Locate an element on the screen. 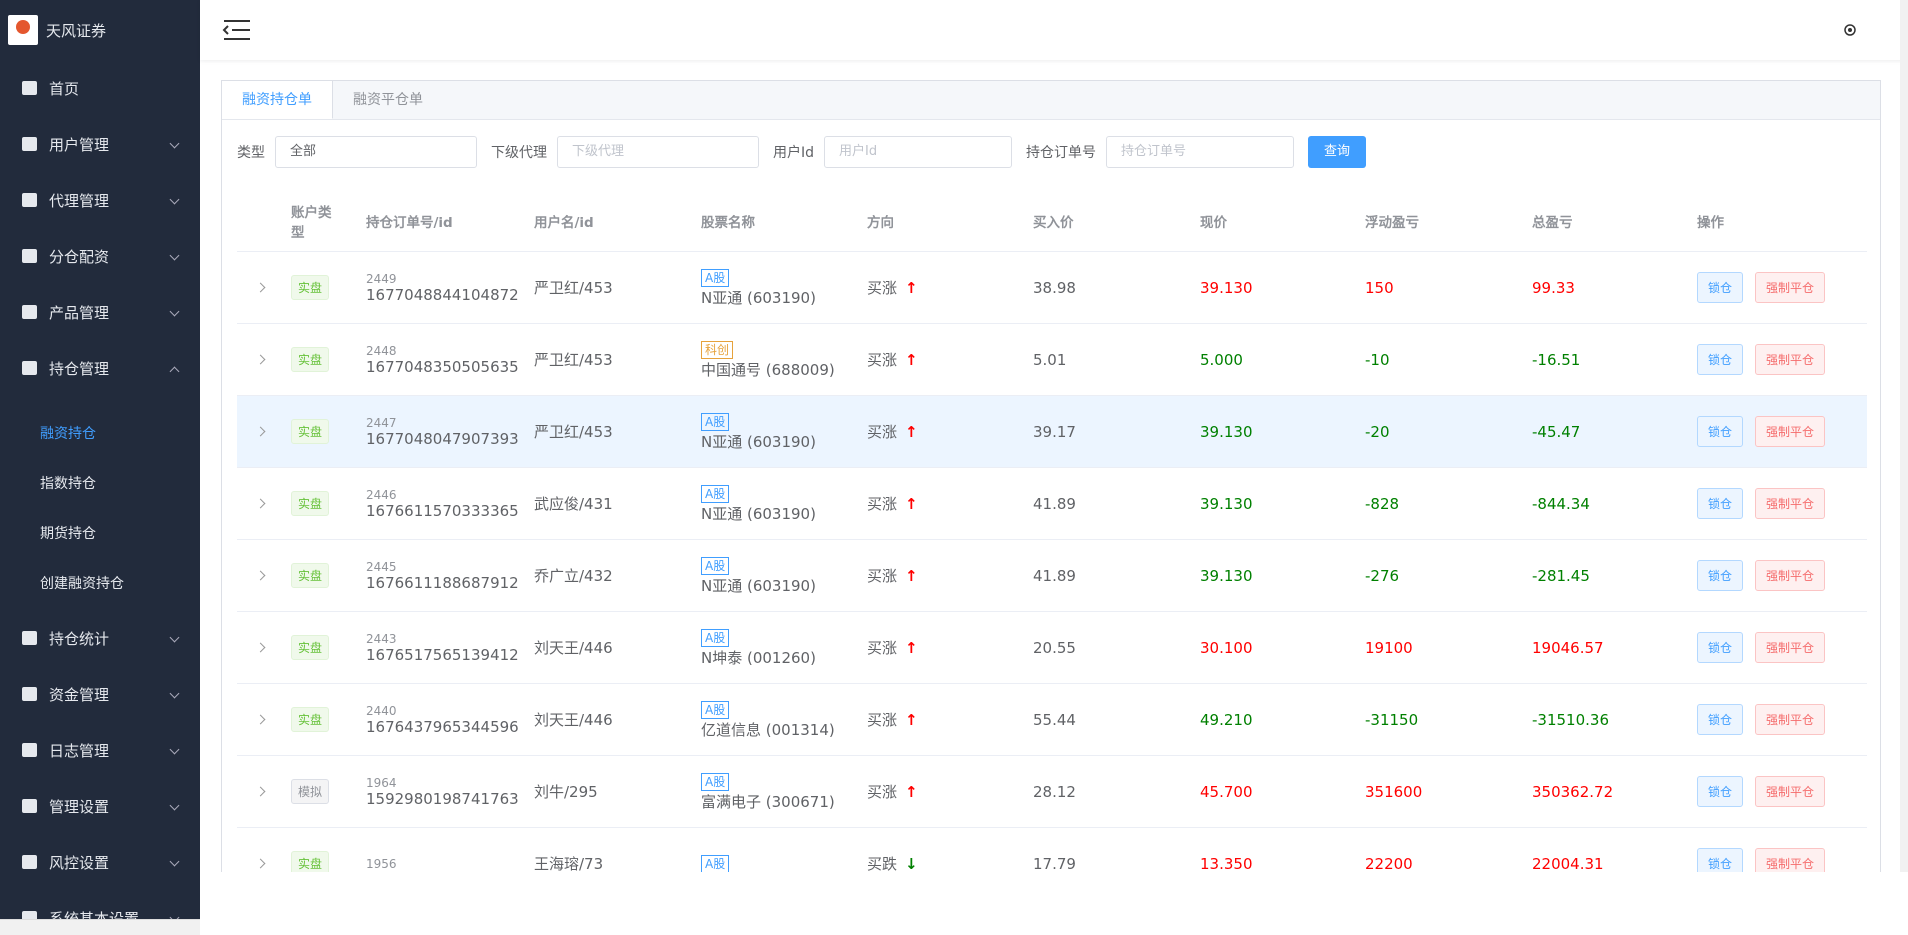 The width and height of the screenshot is (1908, 935). buy-price: 41.89 is located at coordinates (1116, 504).